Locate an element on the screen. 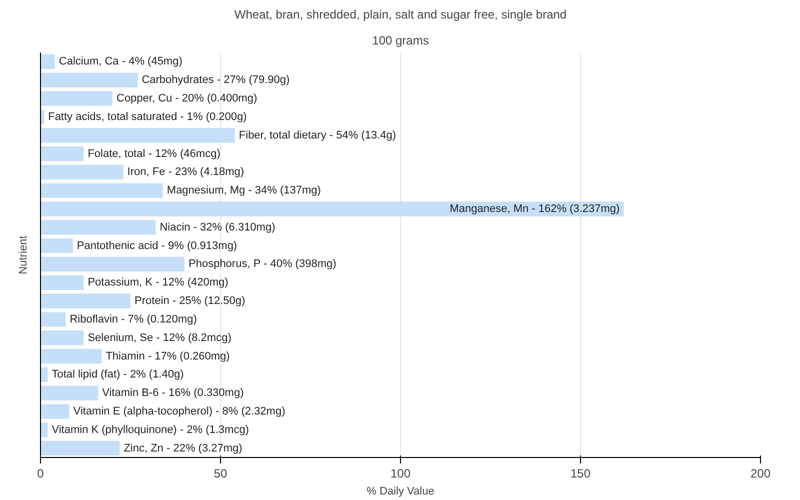 The height and width of the screenshot is (500, 800). x-axis-title: % Daily Value is located at coordinates (400, 492).